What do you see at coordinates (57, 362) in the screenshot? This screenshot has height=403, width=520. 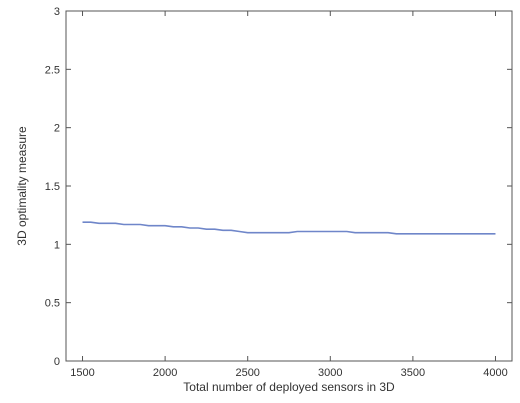 I see `y-tick-label: 0` at bounding box center [57, 362].